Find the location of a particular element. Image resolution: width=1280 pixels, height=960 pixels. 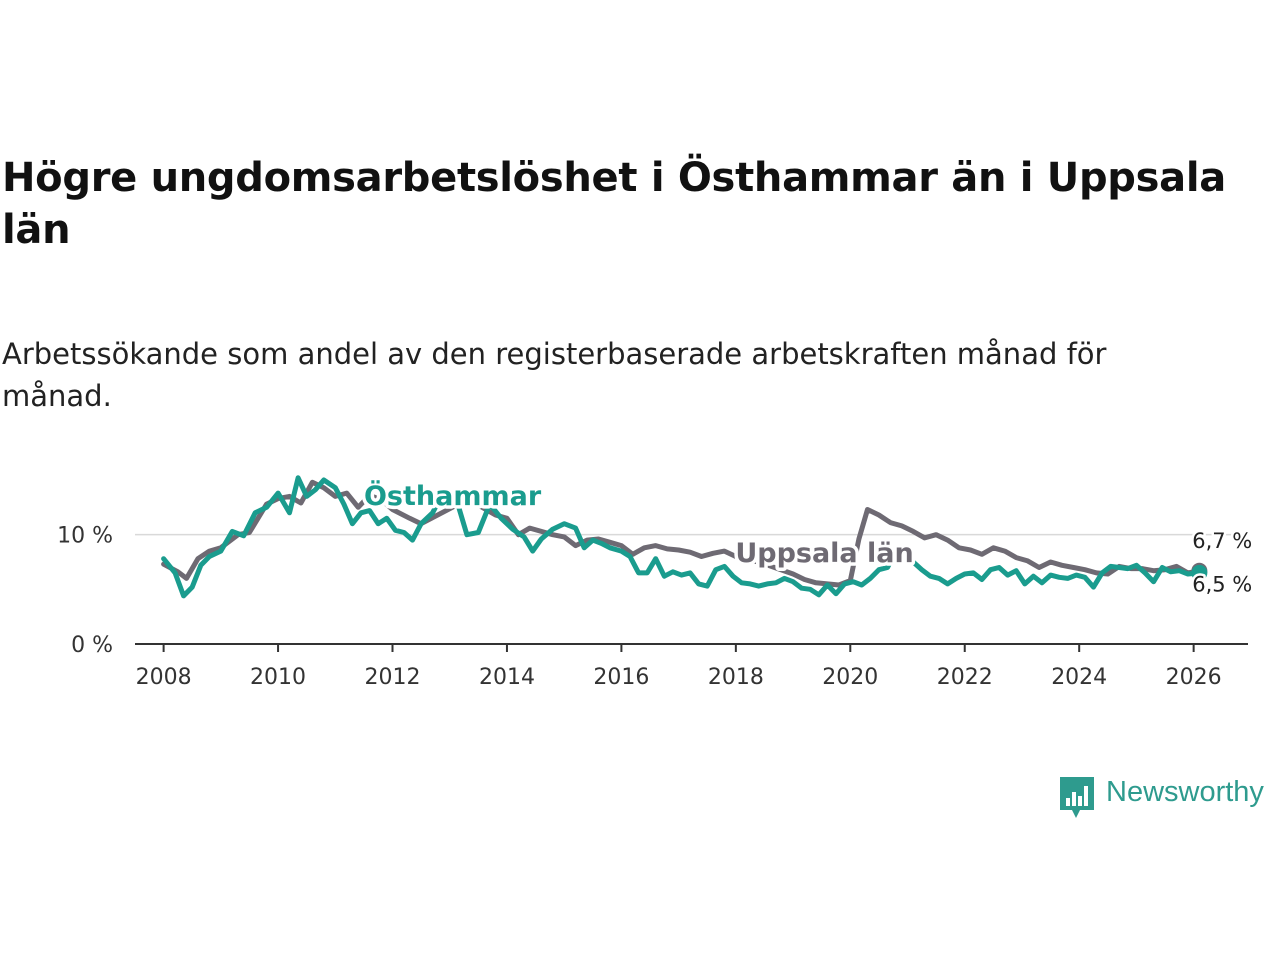

x-tick-label: 2012 is located at coordinates (393, 677).